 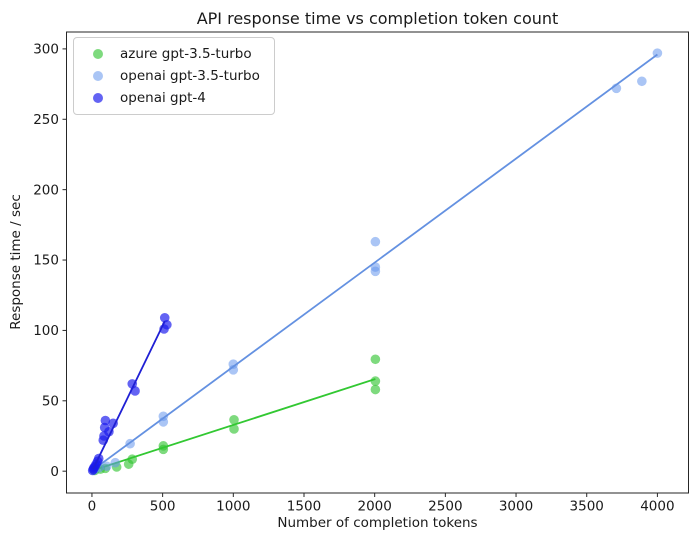 What do you see at coordinates (190, 76) in the screenshot?
I see `legend-label: openai gpt-3.5-turbo` at bounding box center [190, 76].